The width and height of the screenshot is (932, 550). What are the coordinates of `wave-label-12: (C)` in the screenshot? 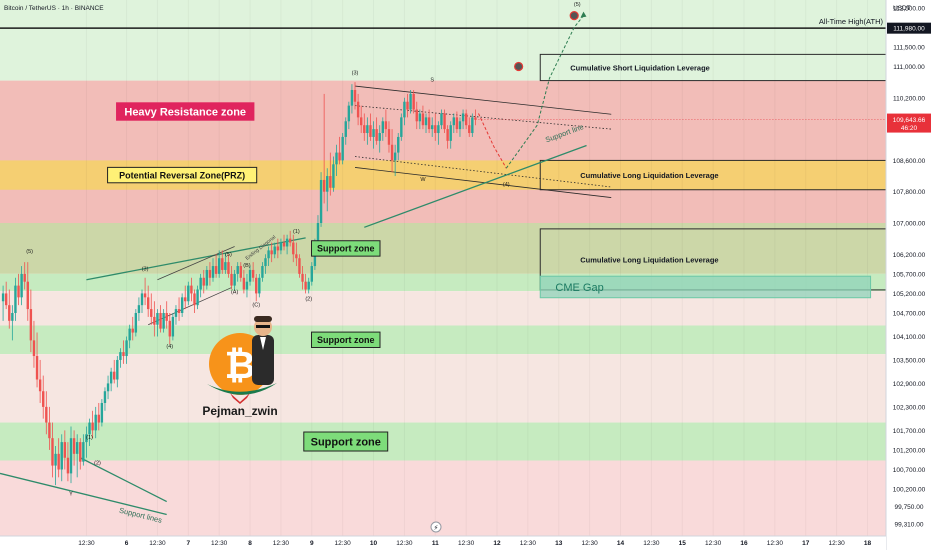 It's located at (256, 306).